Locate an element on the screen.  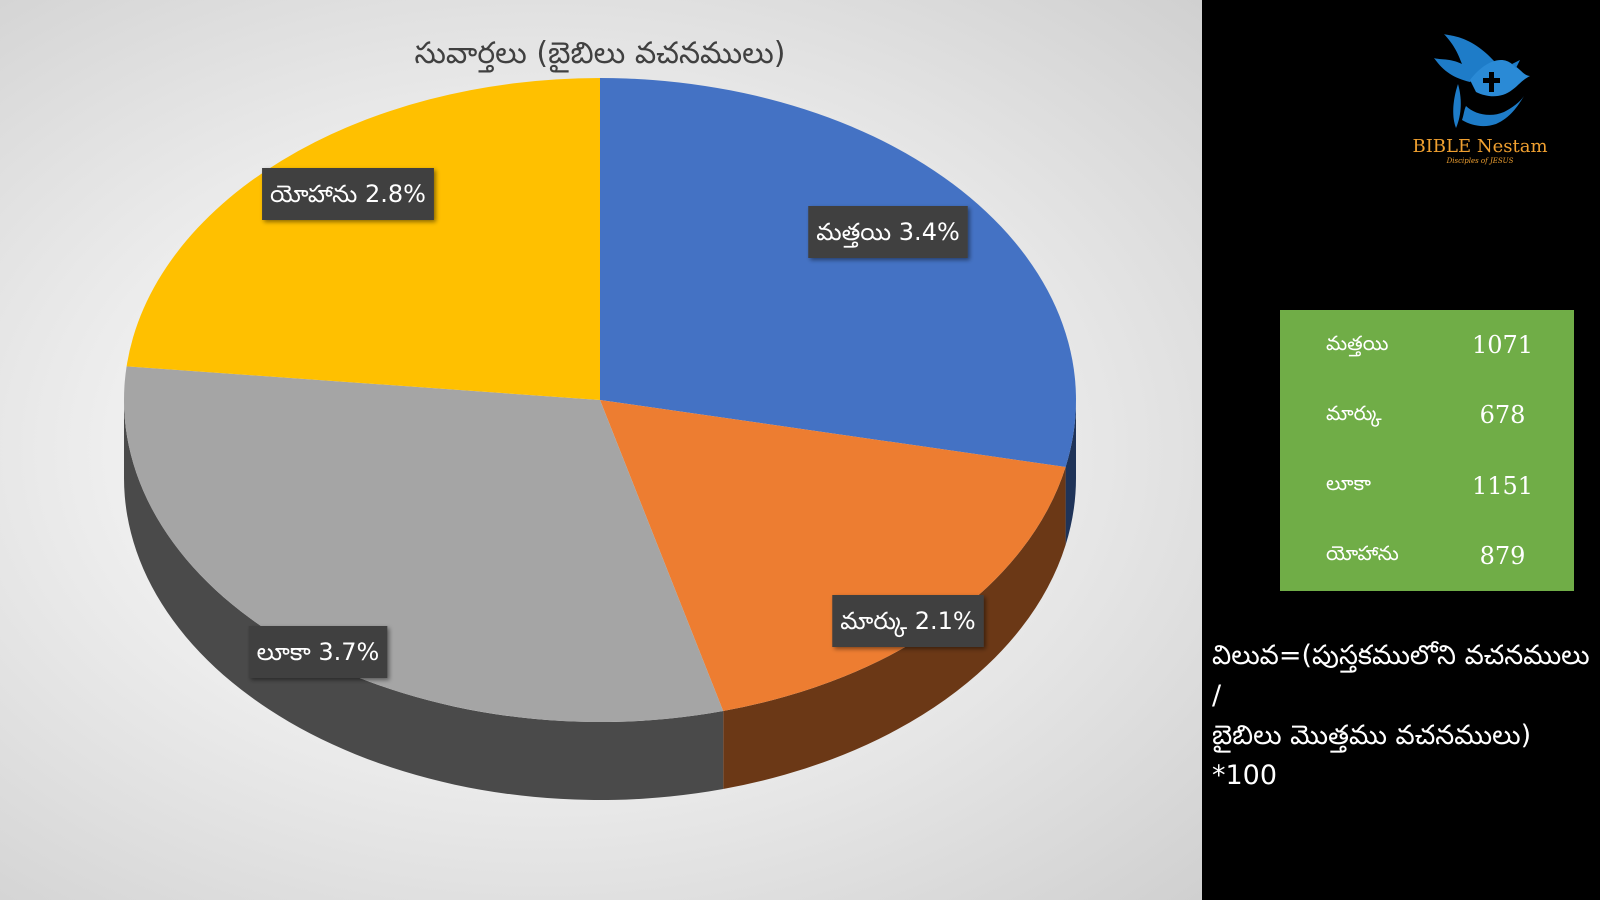
data-label-text: లూకా 3.7% is located at coordinates (318, 652).